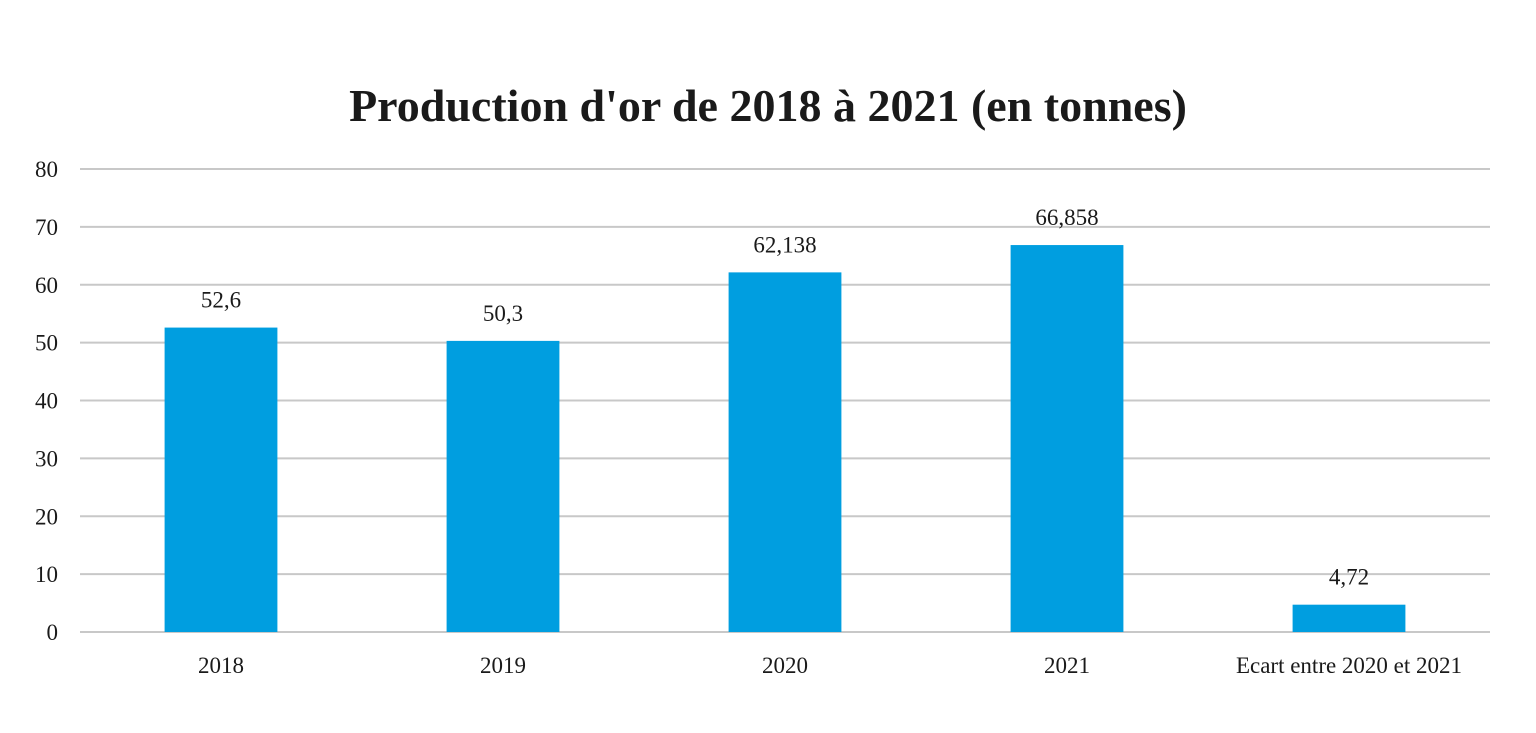 The height and width of the screenshot is (733, 1536). Describe the element at coordinates (46, 458) in the screenshot. I see `y-tick-label: 30` at that location.